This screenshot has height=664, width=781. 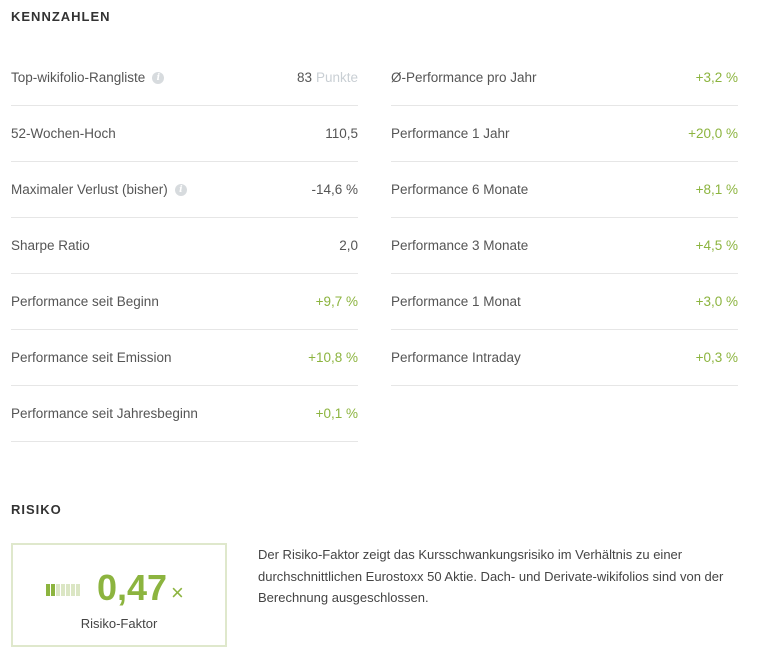 I want to click on kennzahl-value-text: +20,0 %, so click(x=713, y=133).